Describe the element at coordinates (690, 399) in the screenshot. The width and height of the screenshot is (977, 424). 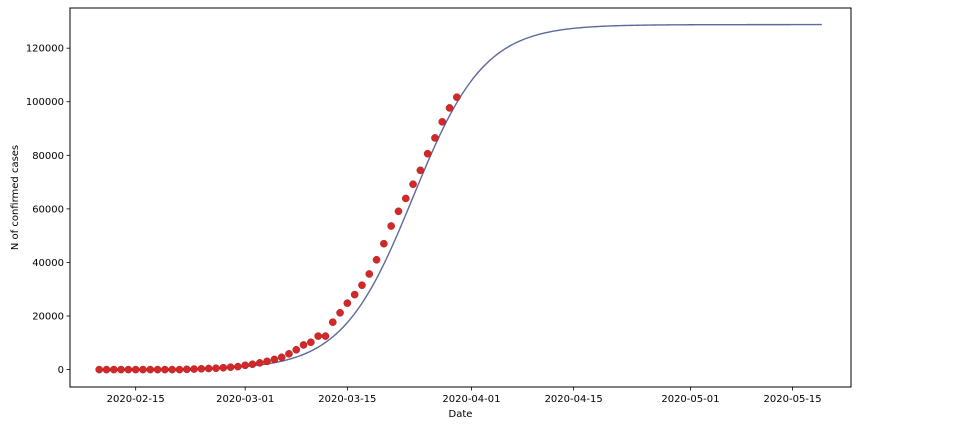
I see `x-tick-label: 2020-05-01` at that location.